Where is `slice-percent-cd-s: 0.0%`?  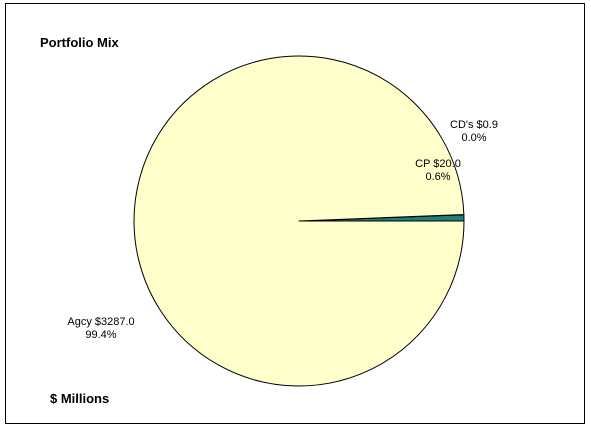 slice-percent-cd-s: 0.0% is located at coordinates (473, 138).